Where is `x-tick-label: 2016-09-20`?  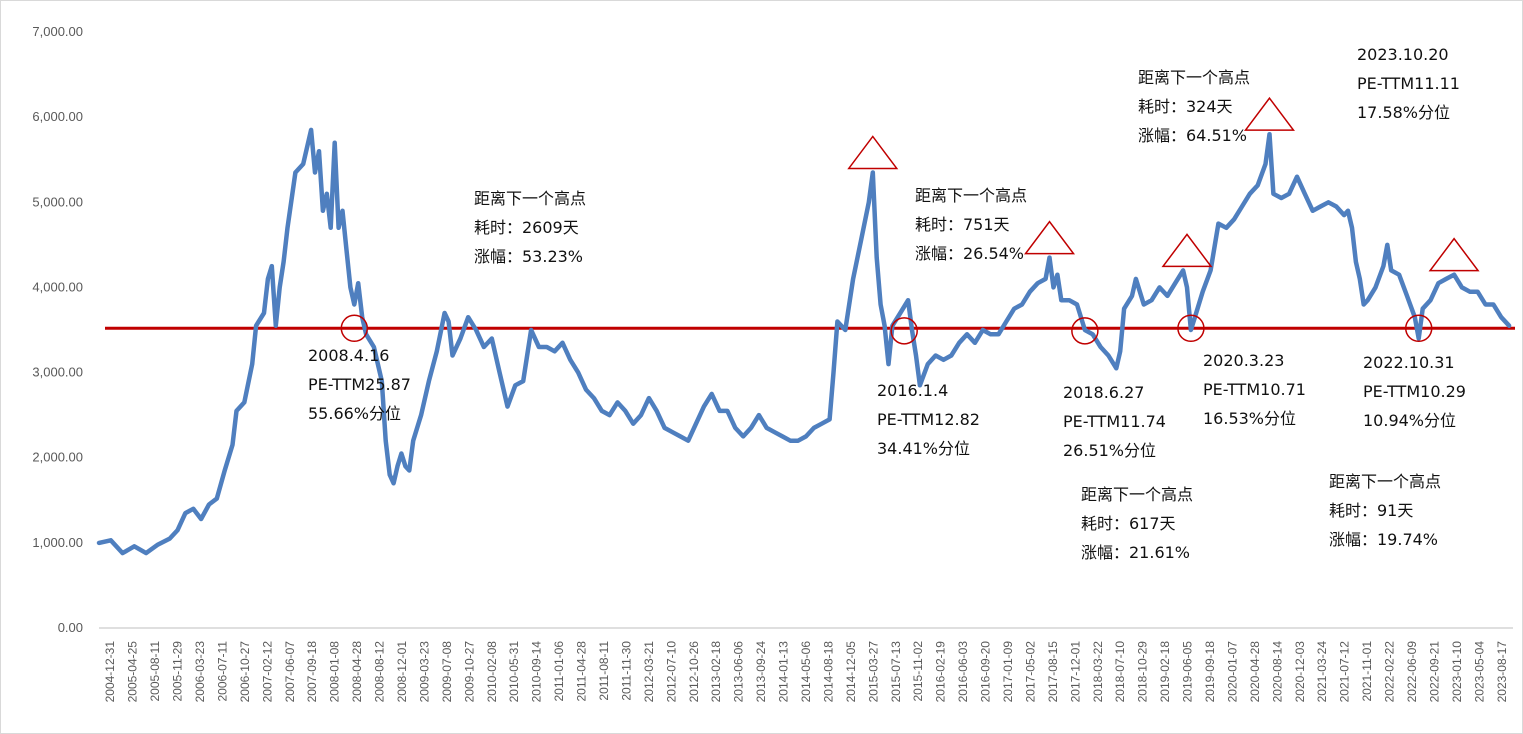 x-tick-label: 2016-09-20 is located at coordinates (986, 672).